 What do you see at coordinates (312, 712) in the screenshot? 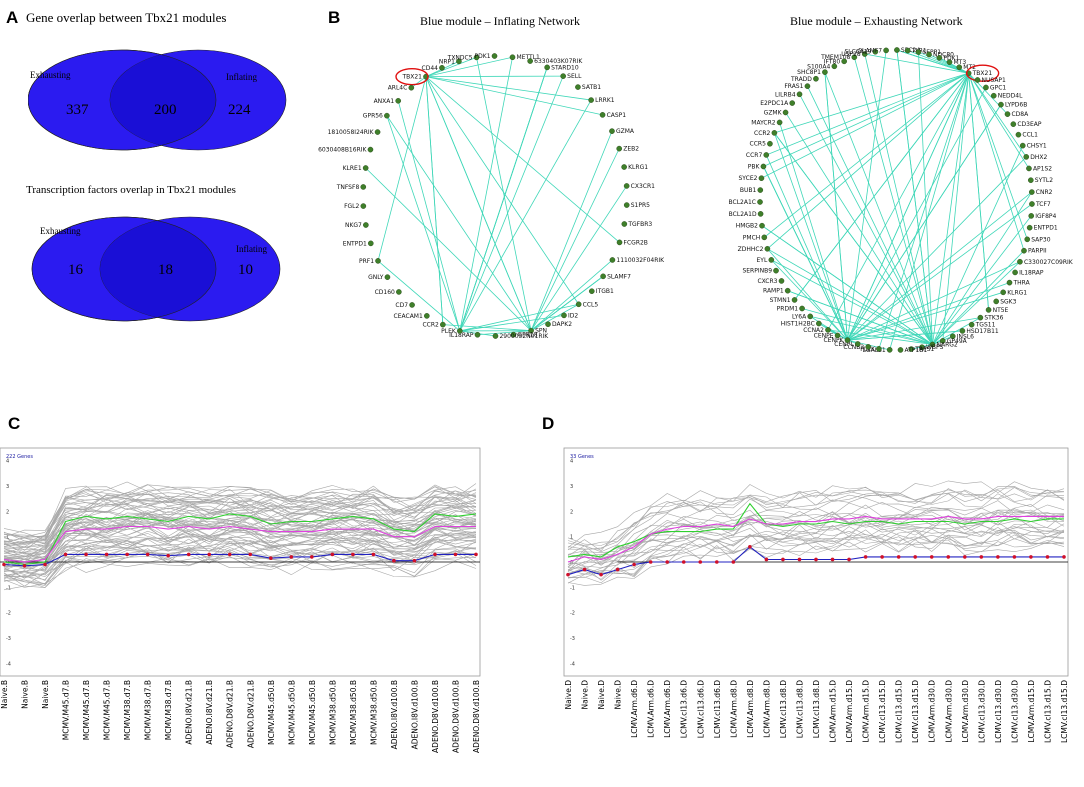
I see `x-tick-label: MCMV.M45.d50.B` at bounding box center [312, 712].